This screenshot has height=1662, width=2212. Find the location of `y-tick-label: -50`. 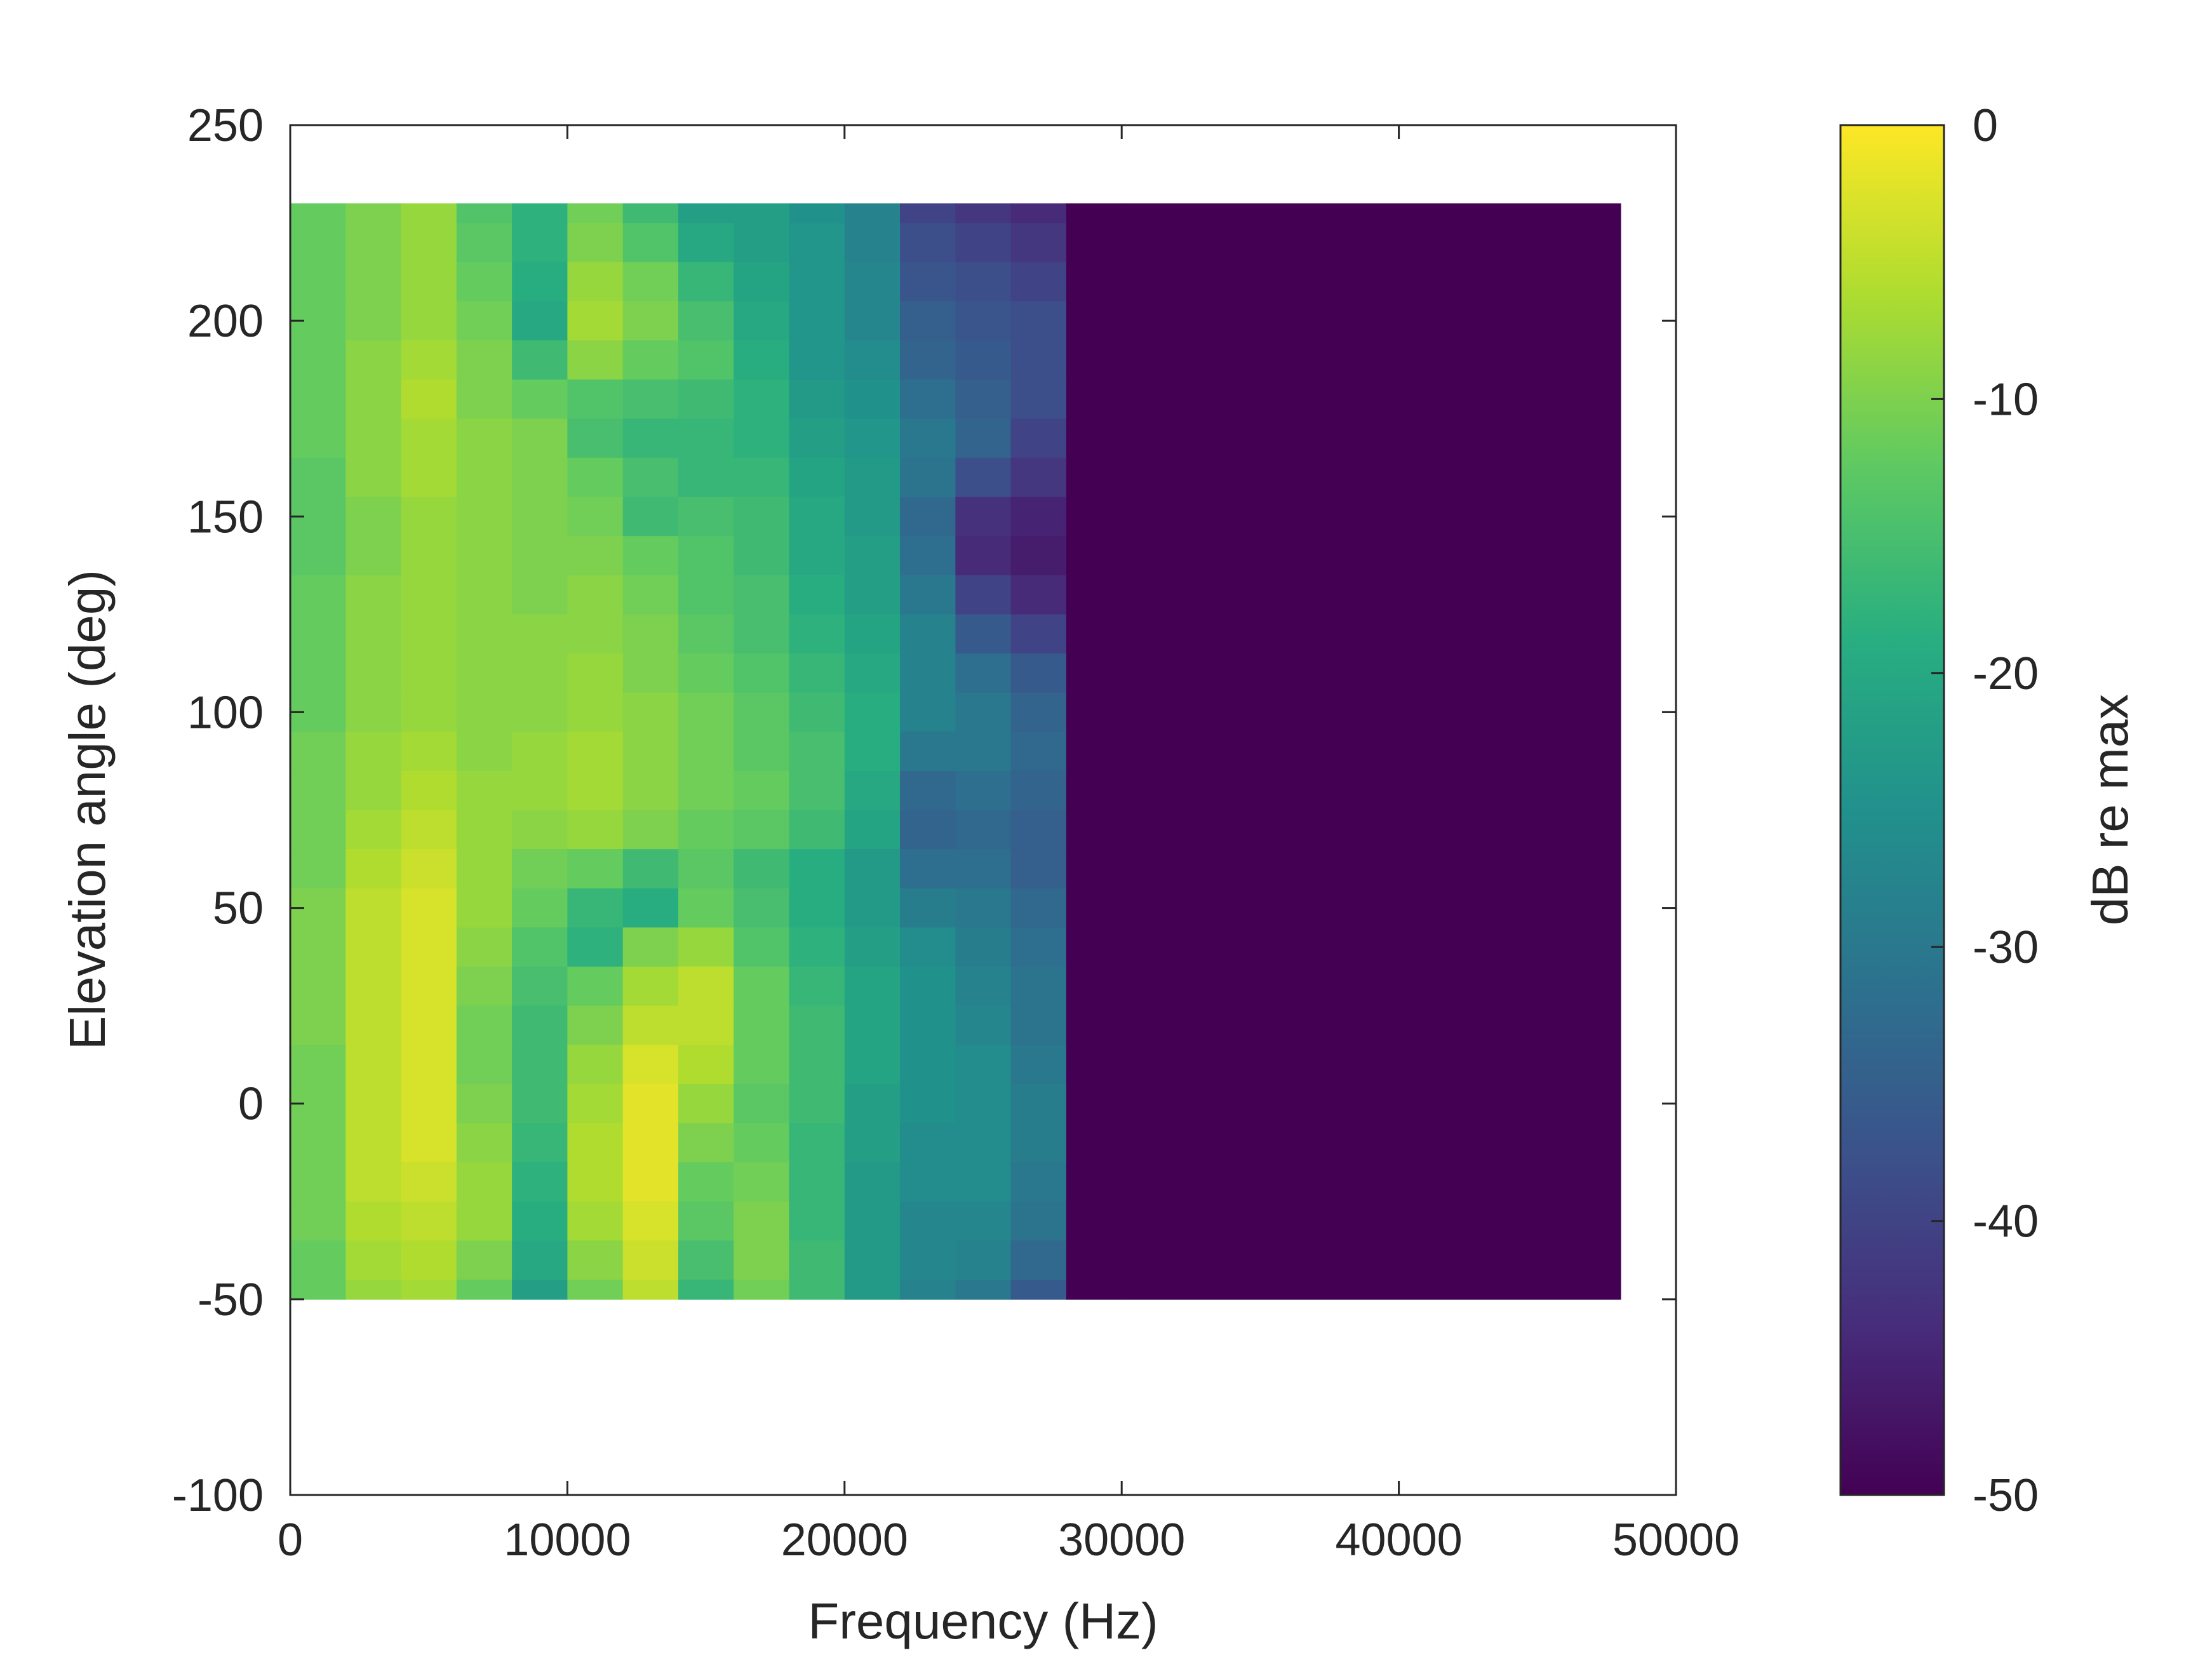

y-tick-label: -50 is located at coordinates (231, 1300).